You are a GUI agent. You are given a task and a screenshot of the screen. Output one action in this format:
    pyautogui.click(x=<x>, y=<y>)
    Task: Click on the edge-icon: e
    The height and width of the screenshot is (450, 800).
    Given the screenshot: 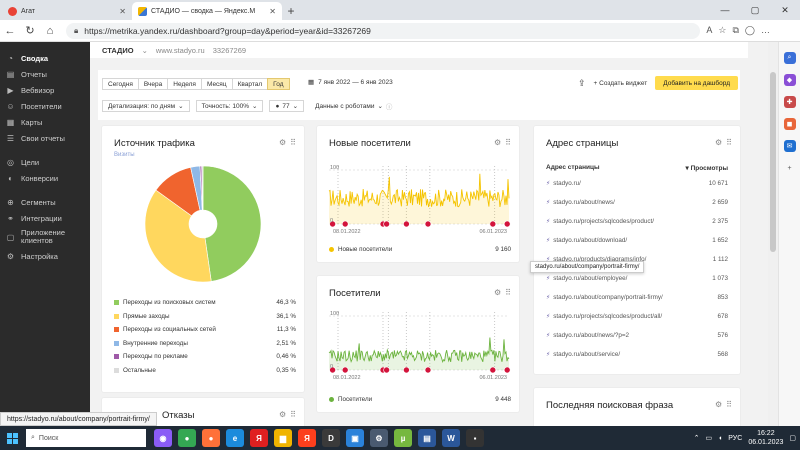 What is the action you would take?
    pyautogui.click(x=235, y=438)
    